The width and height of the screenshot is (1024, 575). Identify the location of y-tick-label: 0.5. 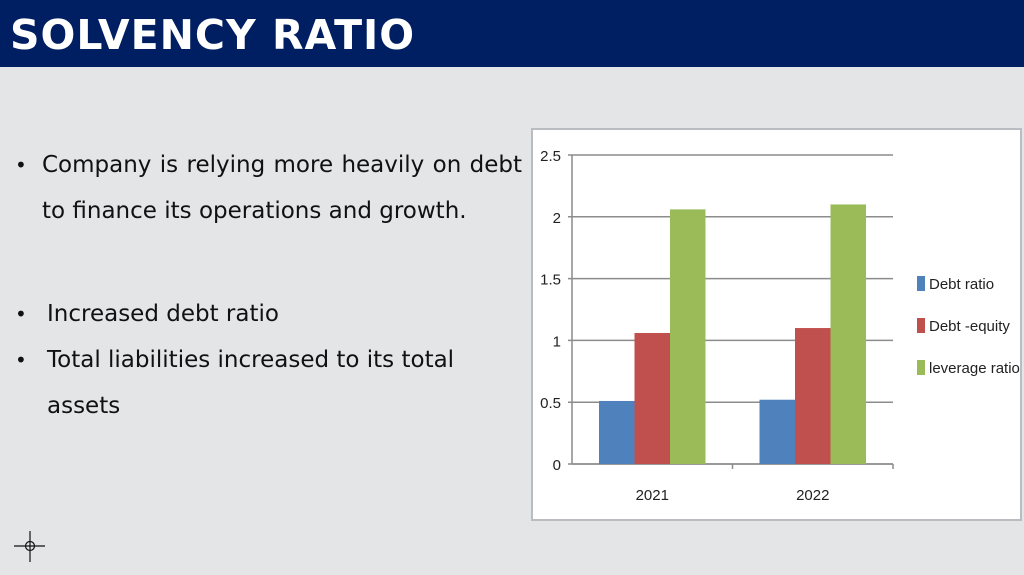
(550, 403).